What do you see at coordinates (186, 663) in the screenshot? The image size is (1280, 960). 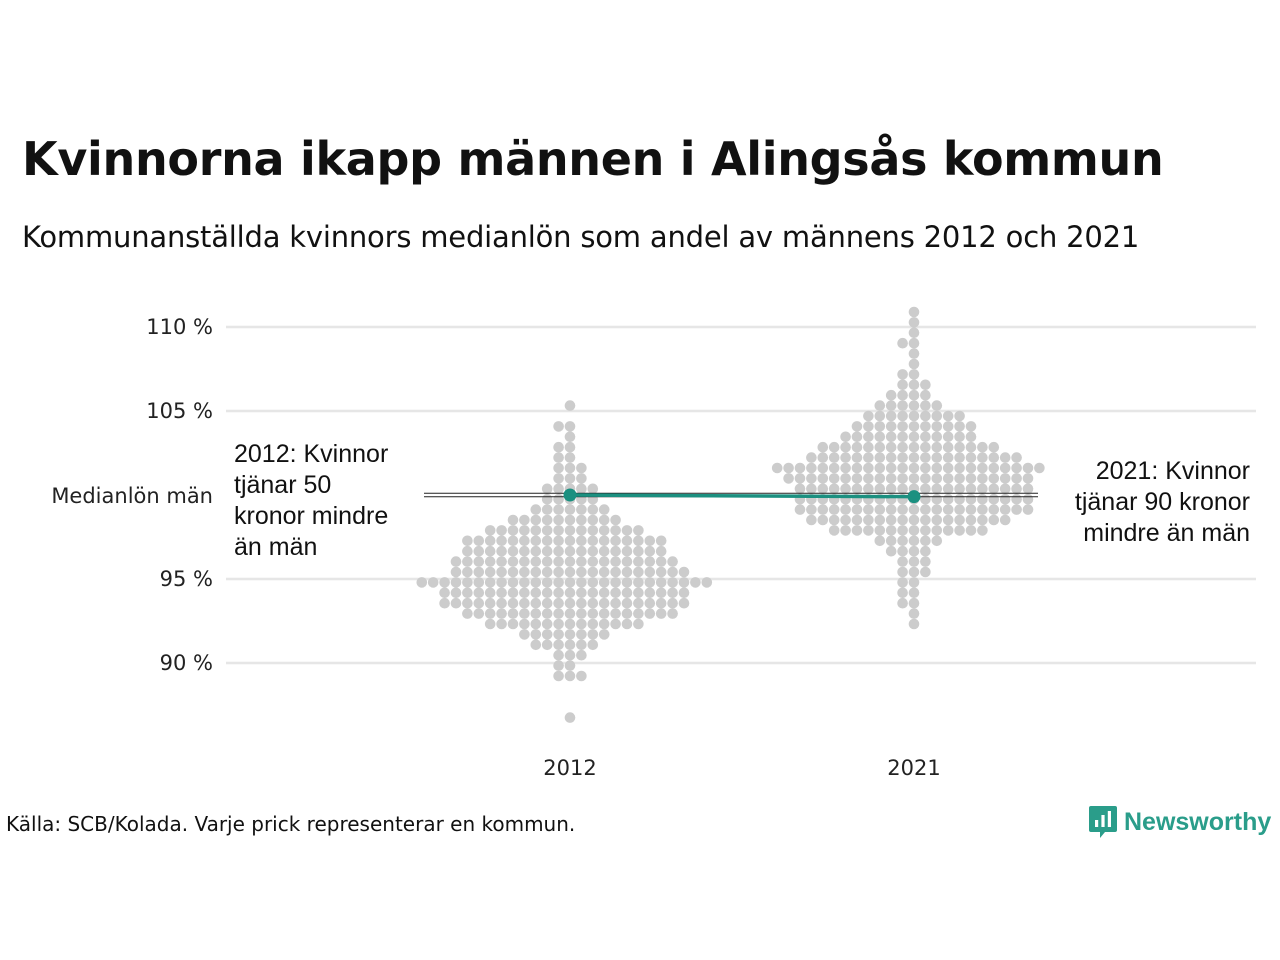 I see `y-tick-label: 90 %` at bounding box center [186, 663].